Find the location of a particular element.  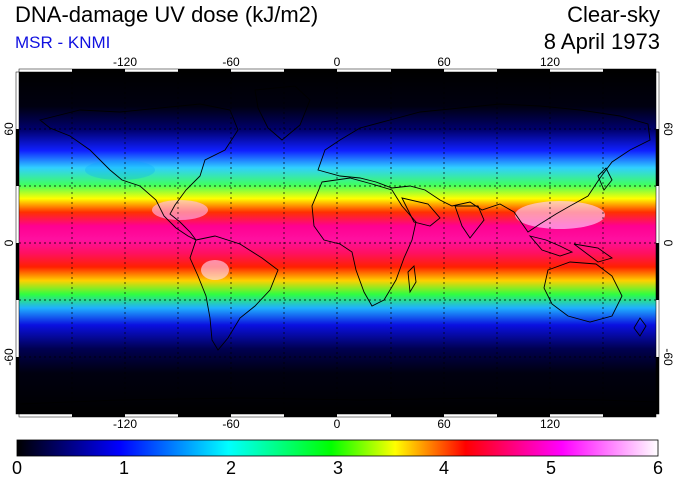

colorbar-label: 5 is located at coordinates (551, 468).